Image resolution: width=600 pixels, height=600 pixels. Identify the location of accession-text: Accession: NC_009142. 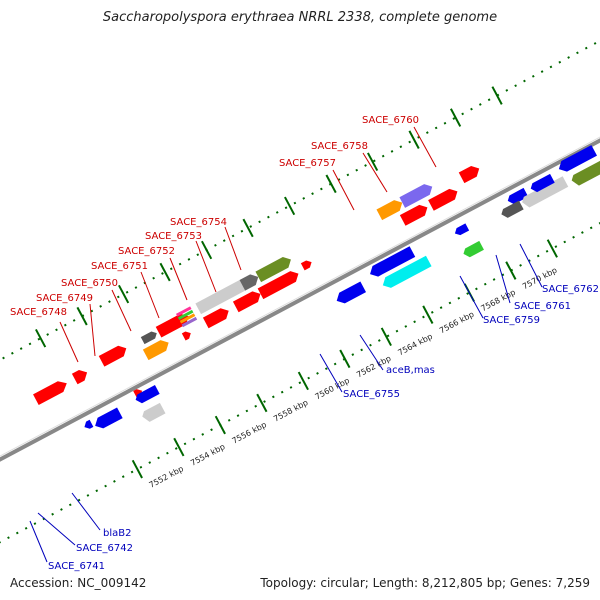
(78, 583).